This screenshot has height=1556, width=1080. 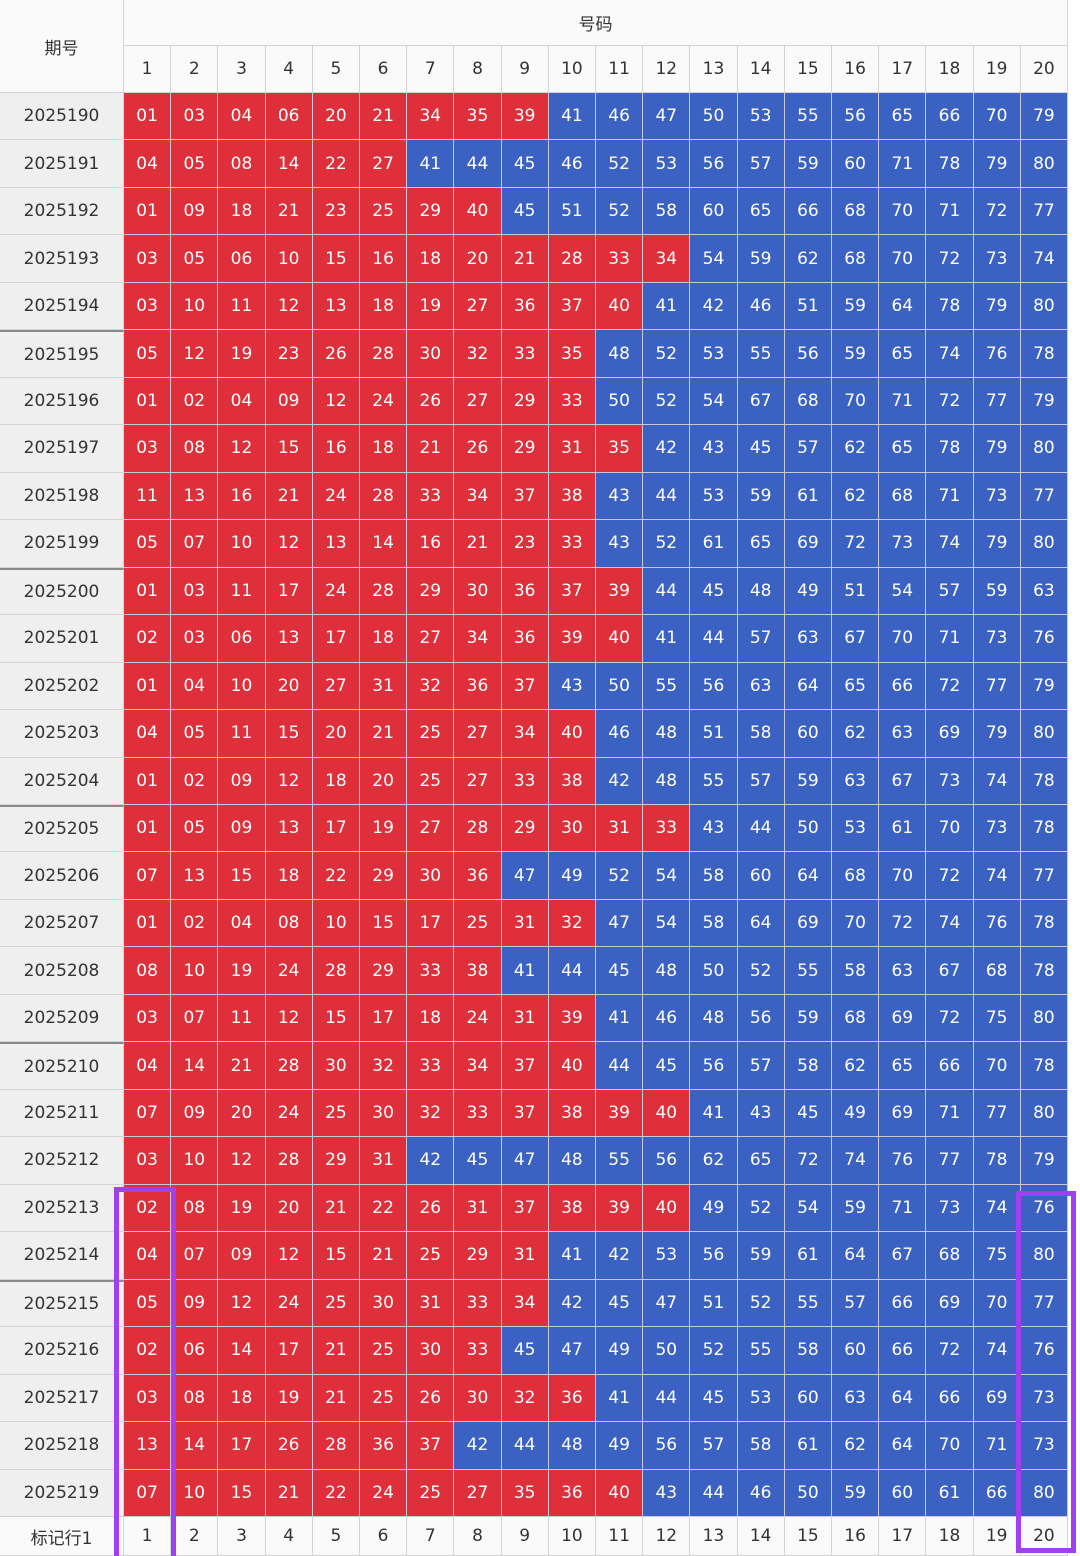 I want to click on number-cell: 49, so click(x=856, y=1113).